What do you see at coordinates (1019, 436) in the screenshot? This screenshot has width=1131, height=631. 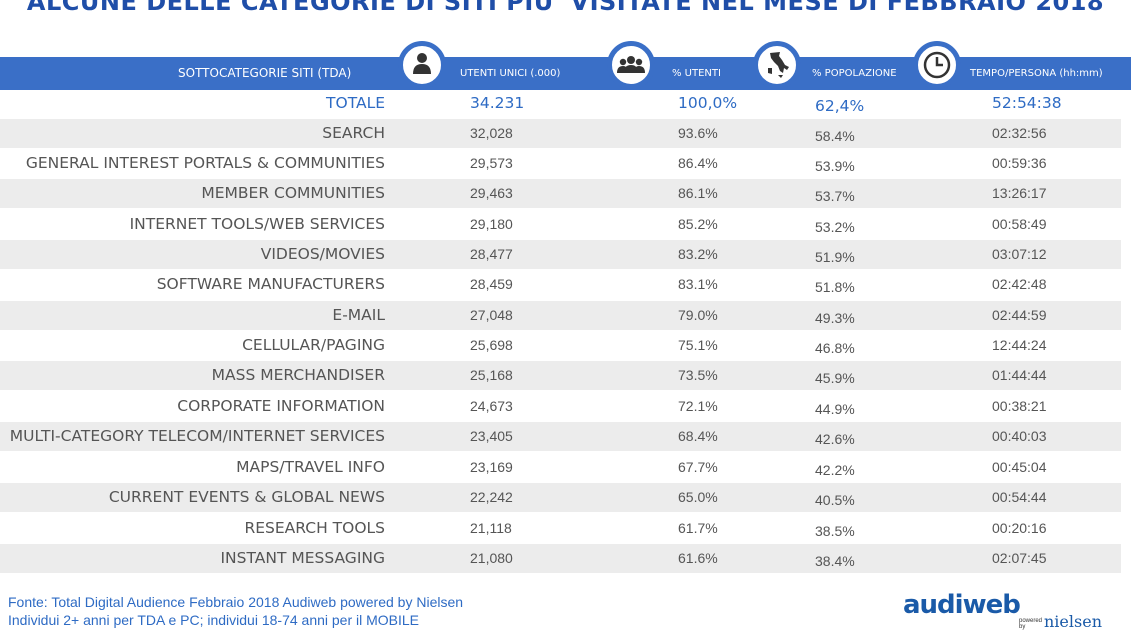 I see `row-time: 00:40:03` at bounding box center [1019, 436].